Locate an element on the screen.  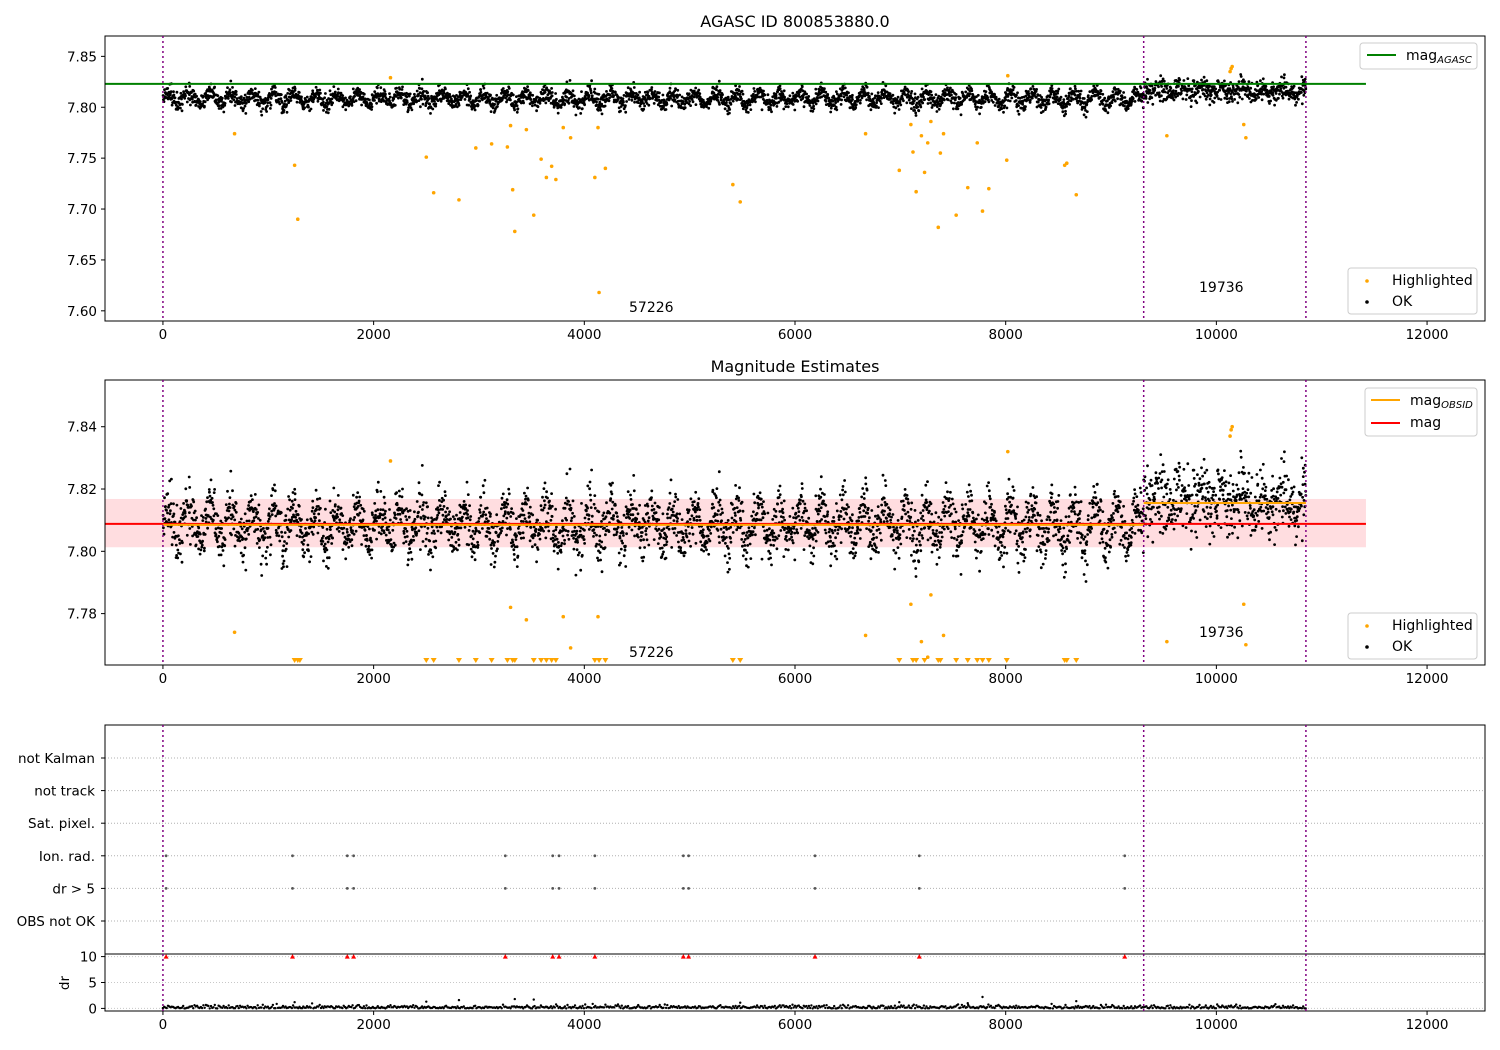
panel-1-annotation-19736: 19736 is located at coordinates (1221, 288).